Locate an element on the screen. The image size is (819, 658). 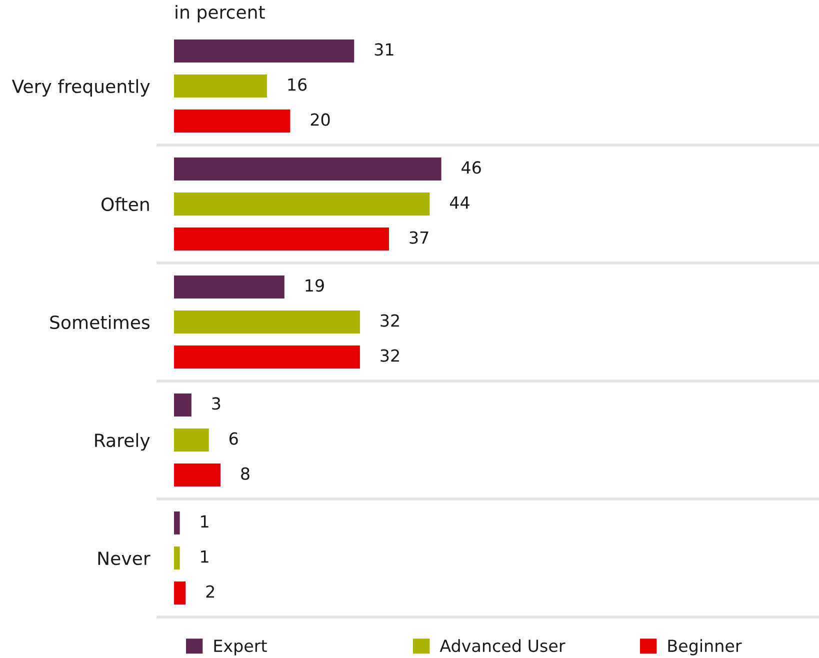
y-tick-label: Often is located at coordinates (125, 204).